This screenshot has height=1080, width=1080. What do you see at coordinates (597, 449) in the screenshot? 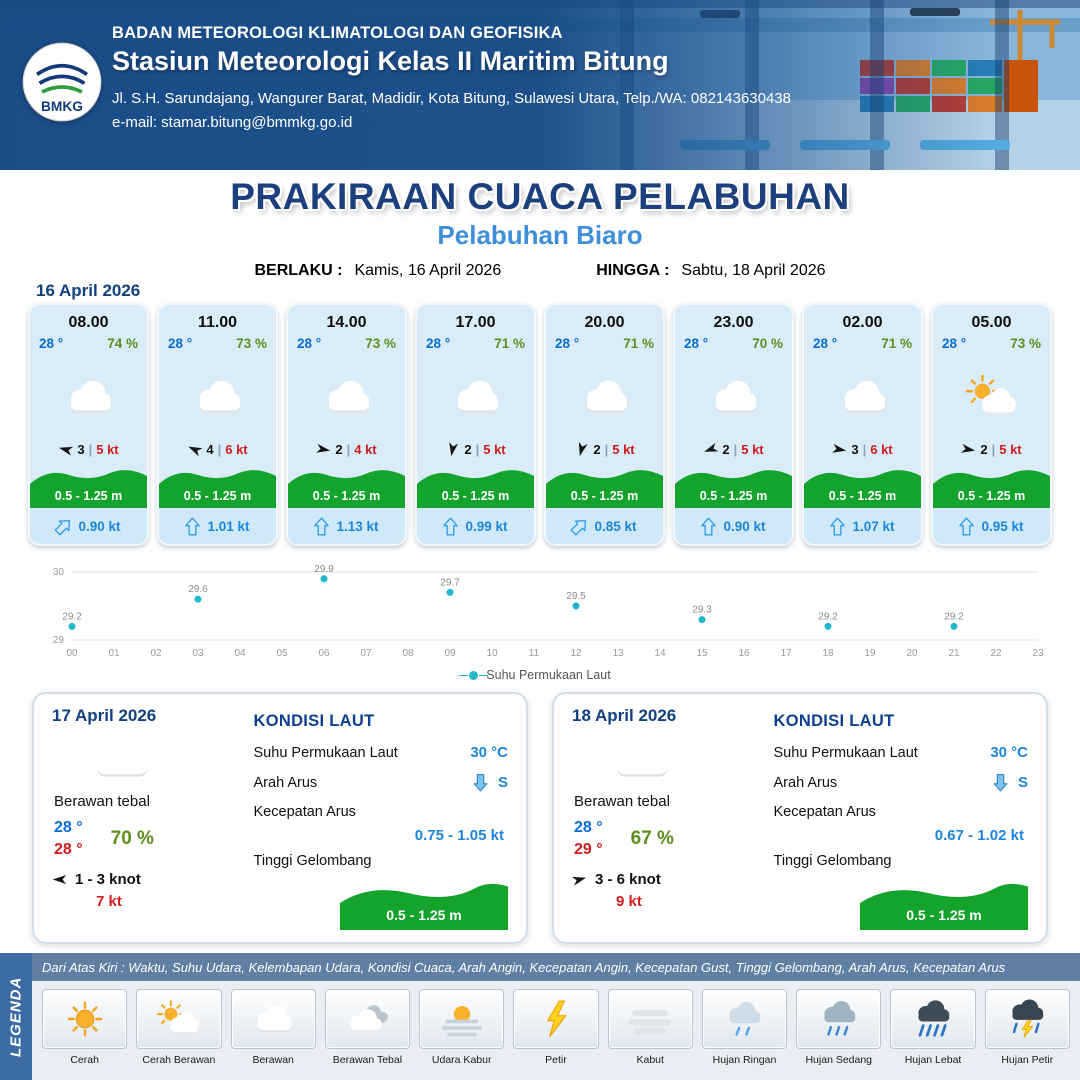
I see `wind-speed: 2` at bounding box center [597, 449].